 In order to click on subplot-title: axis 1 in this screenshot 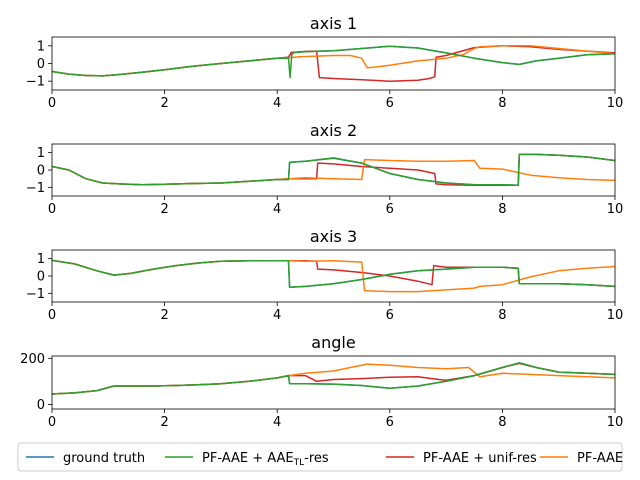, I will do `click(333, 23)`.